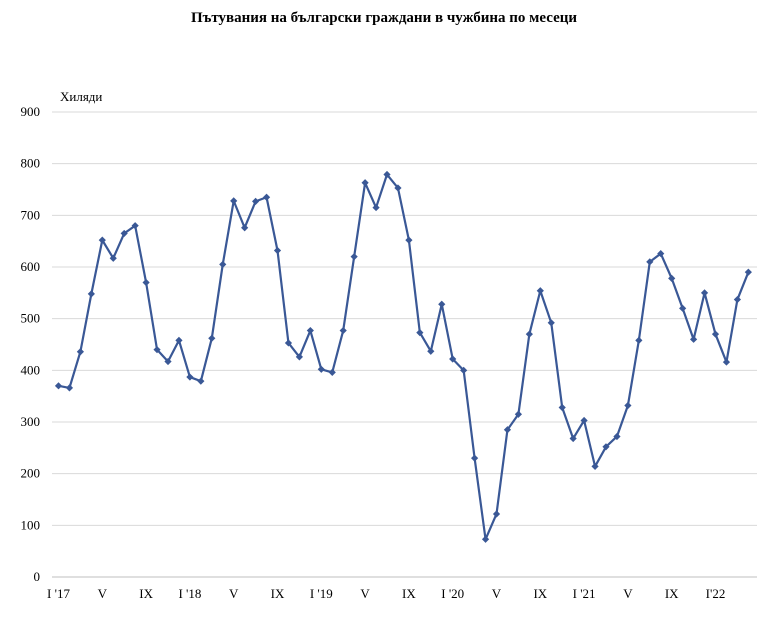 Image resolution: width=768 pixels, height=617 pixels. Describe the element at coordinates (31, 369) in the screenshot. I see `y-tick-label: 400` at that location.